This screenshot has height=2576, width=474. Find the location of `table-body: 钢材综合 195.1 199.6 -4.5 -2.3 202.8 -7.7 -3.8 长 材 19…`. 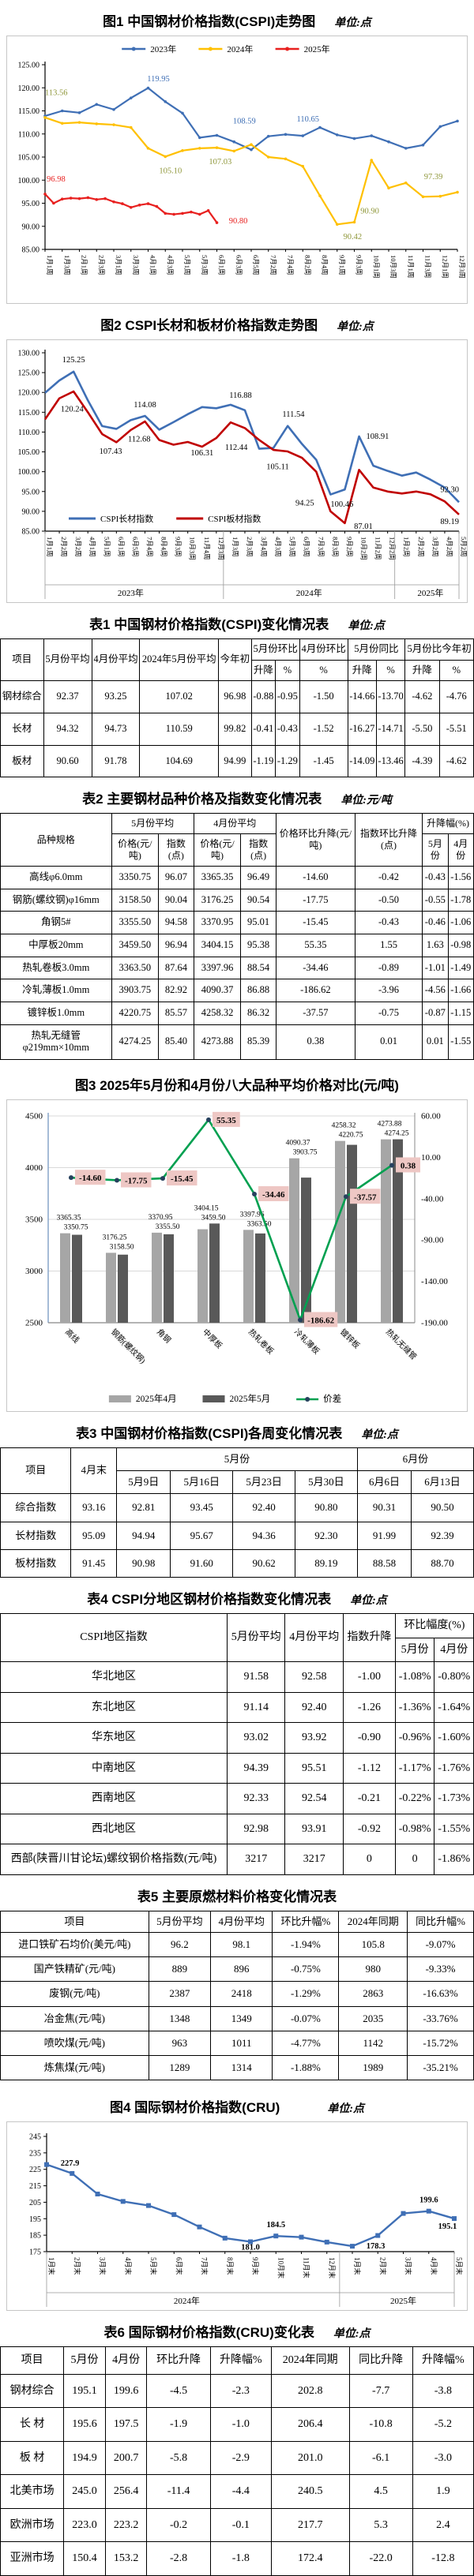

table-body: 钢材综合 195.1 199.6 -4.5 -2.3 202.8 -7.7 -3.8 长 材 19… is located at coordinates (237, 2474).